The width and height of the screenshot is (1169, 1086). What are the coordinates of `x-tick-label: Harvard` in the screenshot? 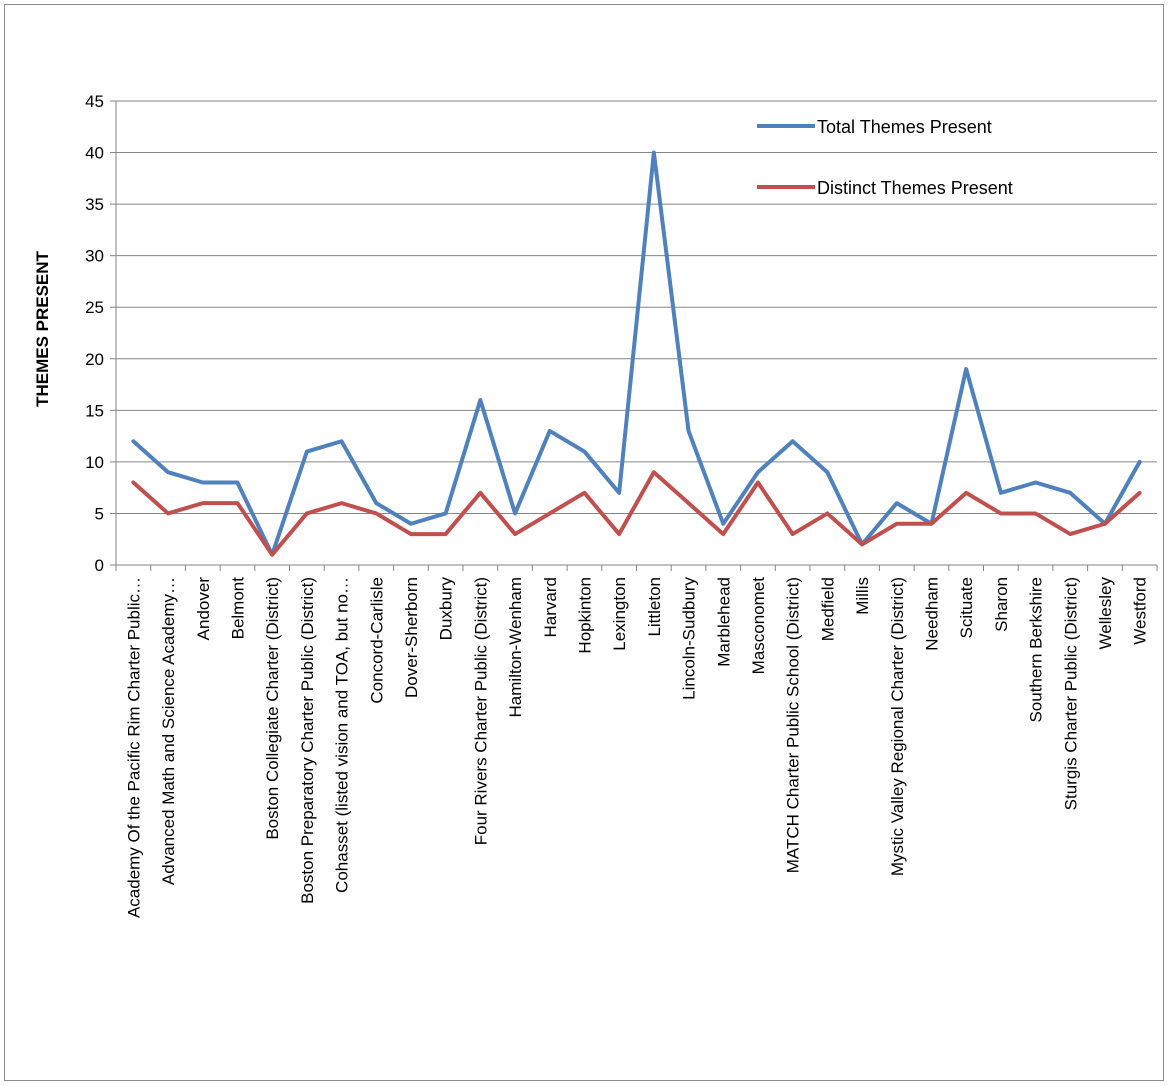 It's located at (550, 607).